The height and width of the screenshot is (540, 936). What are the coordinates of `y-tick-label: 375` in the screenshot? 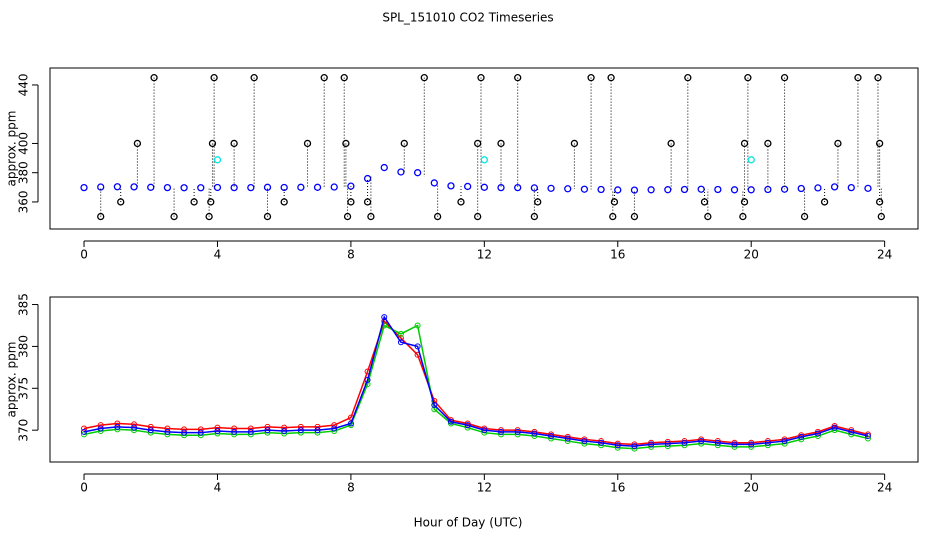 It's located at (24, 388).